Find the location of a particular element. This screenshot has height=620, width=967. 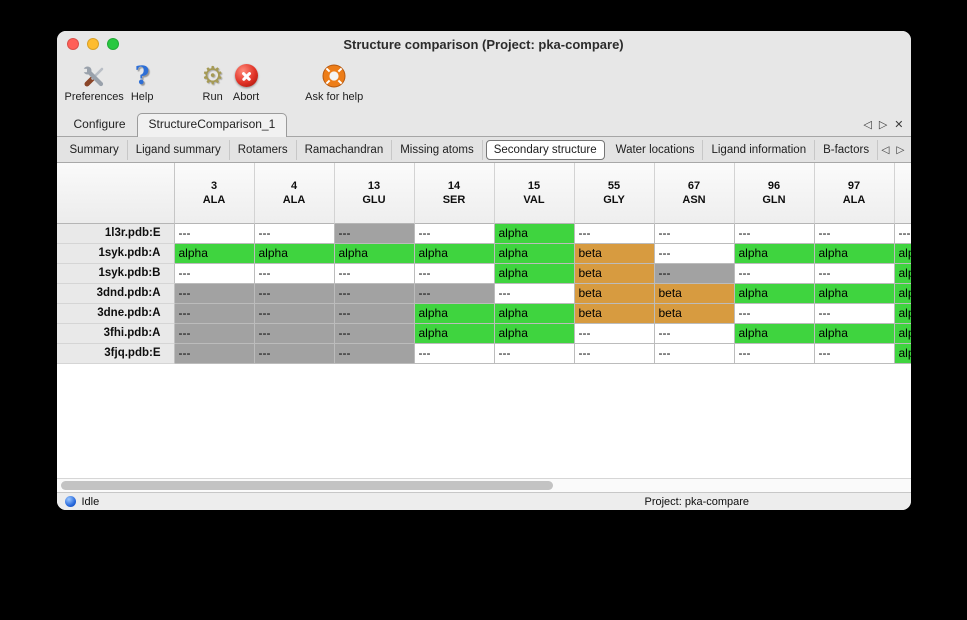

zoom-button is located at coordinates (112, 44).